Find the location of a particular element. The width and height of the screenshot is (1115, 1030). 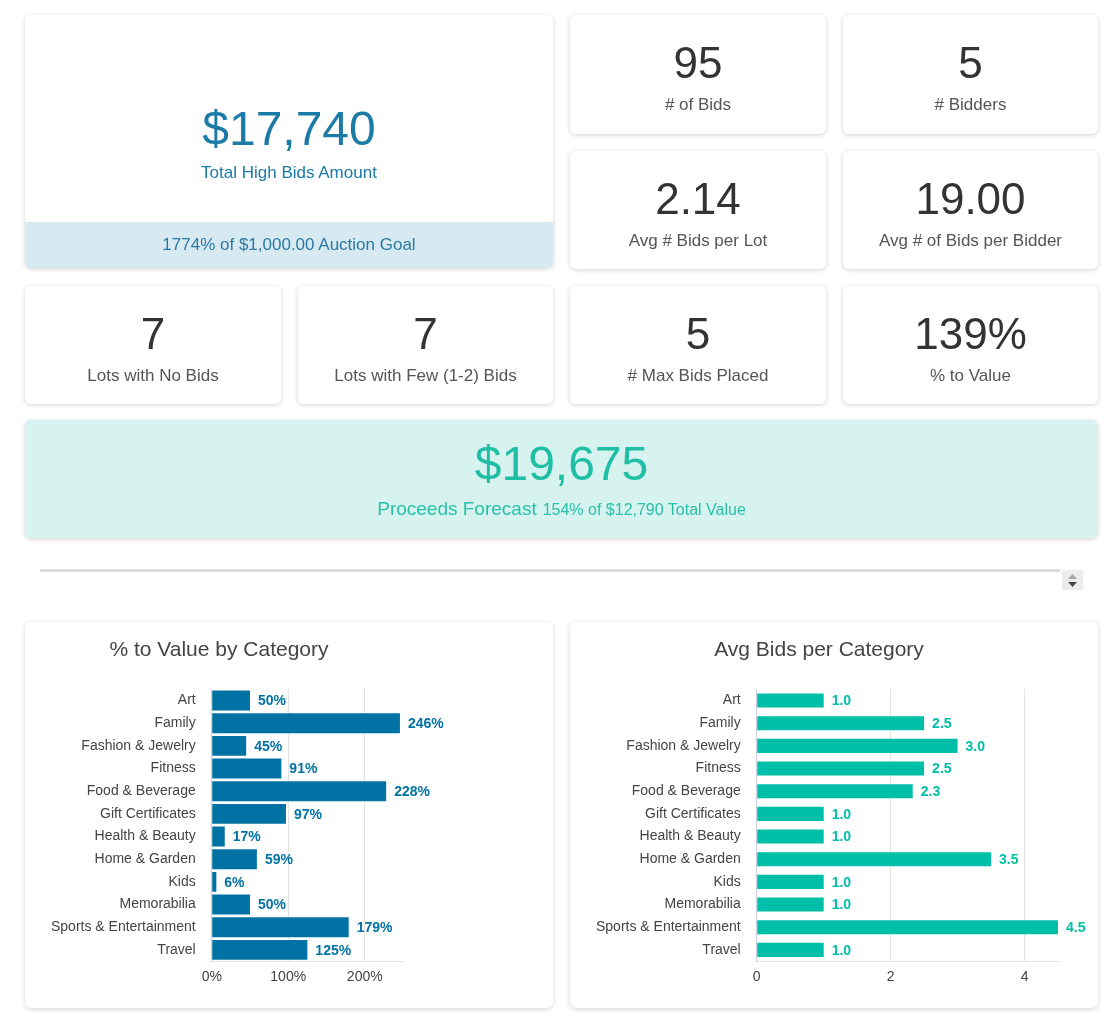

data-label: 246% is located at coordinates (426, 723).